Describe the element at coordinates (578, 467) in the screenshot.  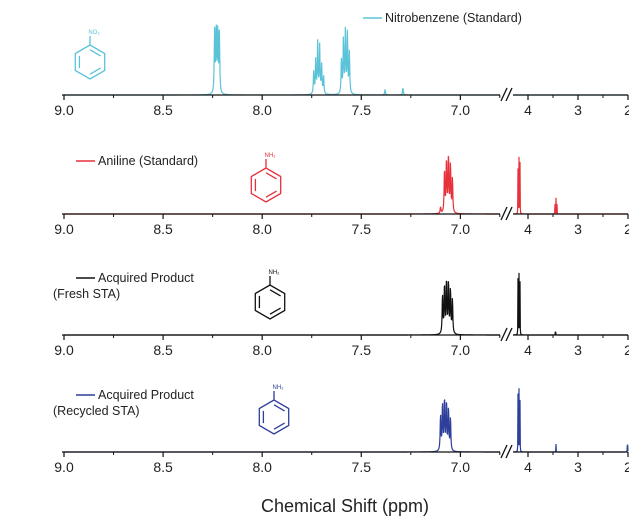
I see `x-tick-label-3-6: 3` at that location.